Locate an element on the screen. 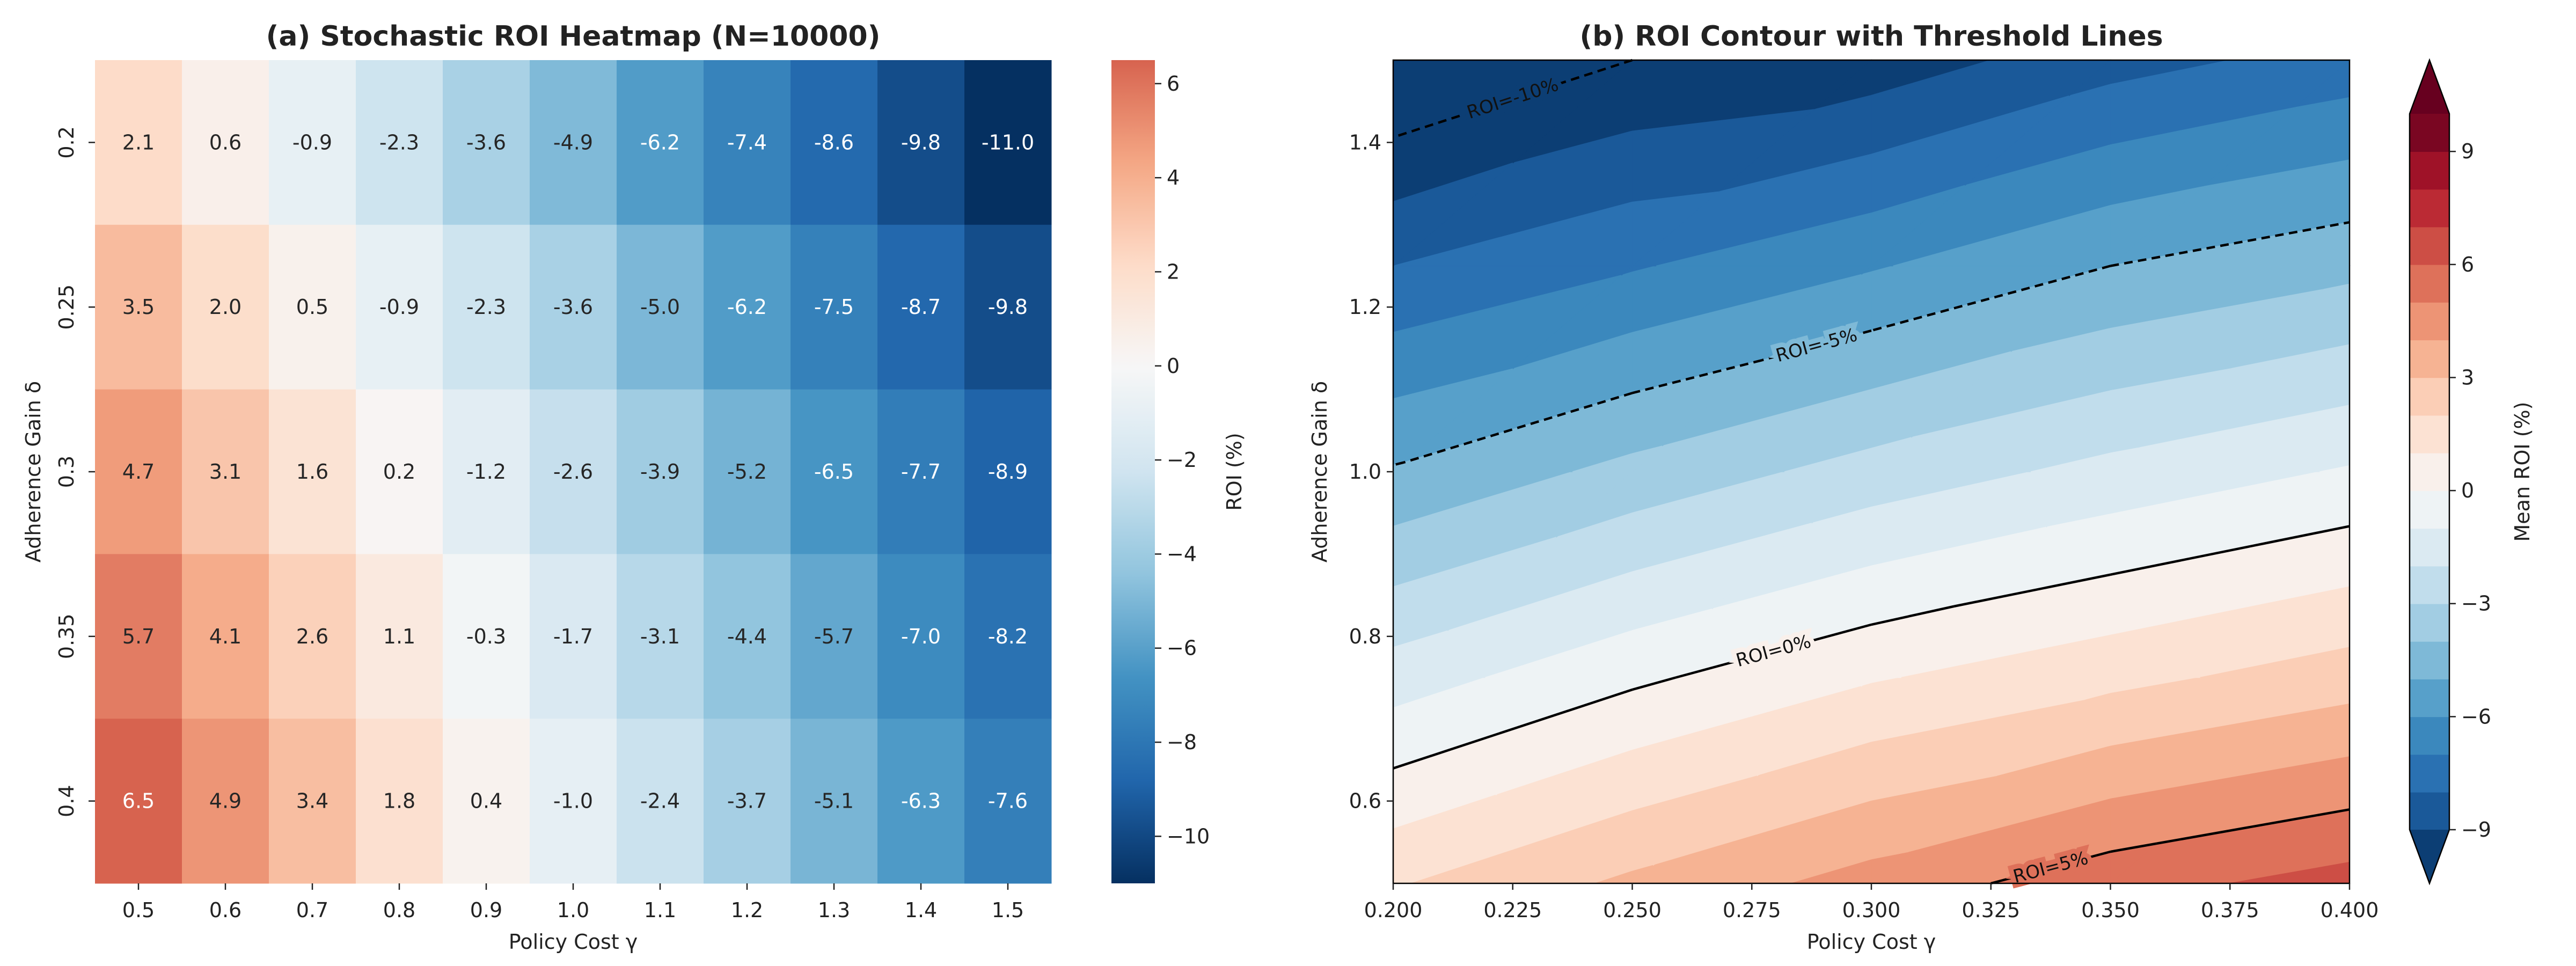 The image size is (2576, 966). y-tick-label: 1.0 is located at coordinates (1365, 472).